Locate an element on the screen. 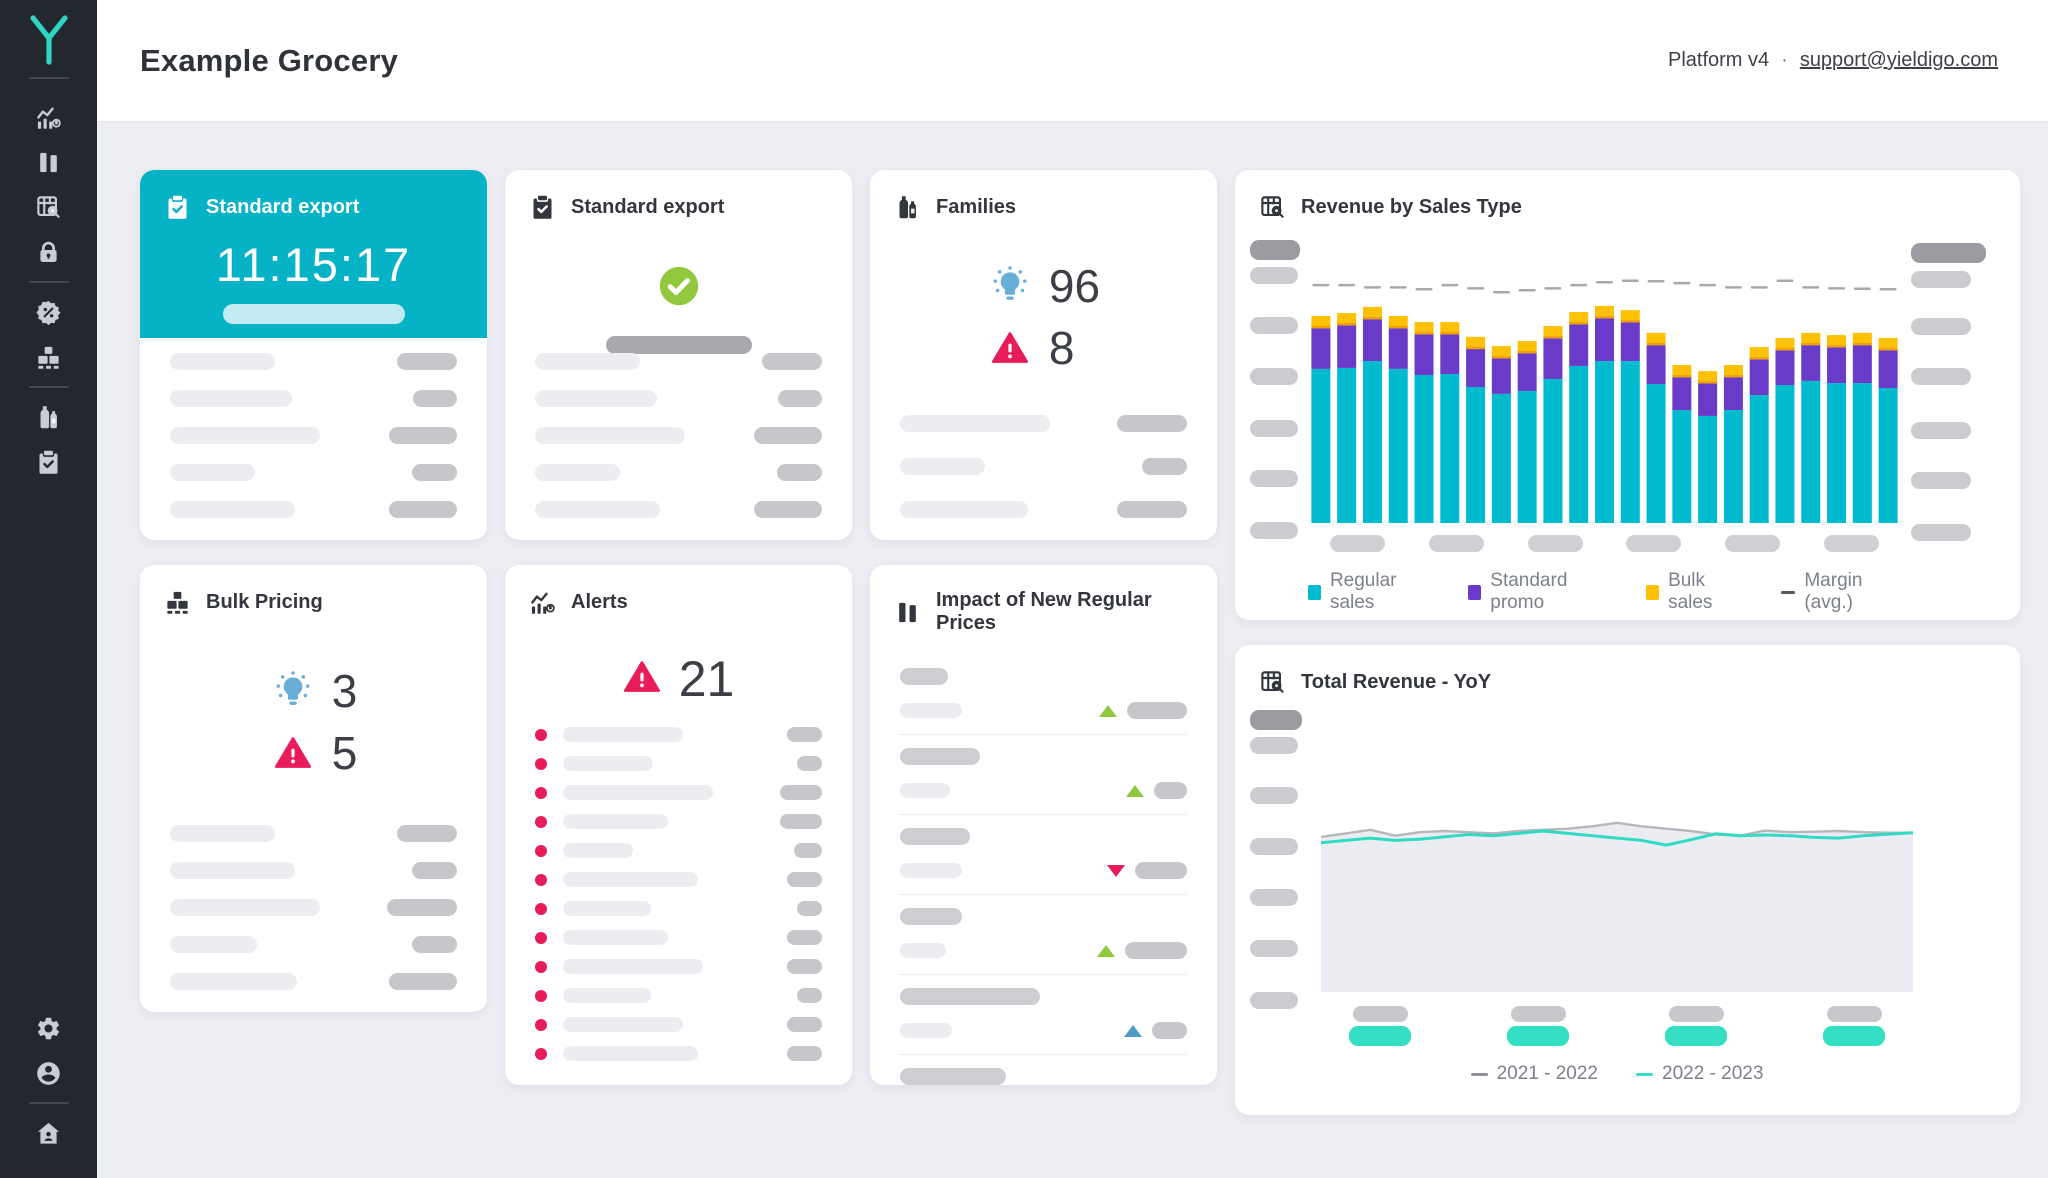 The width and height of the screenshot is (2048, 1178). app-logo is located at coordinates (49, 40).